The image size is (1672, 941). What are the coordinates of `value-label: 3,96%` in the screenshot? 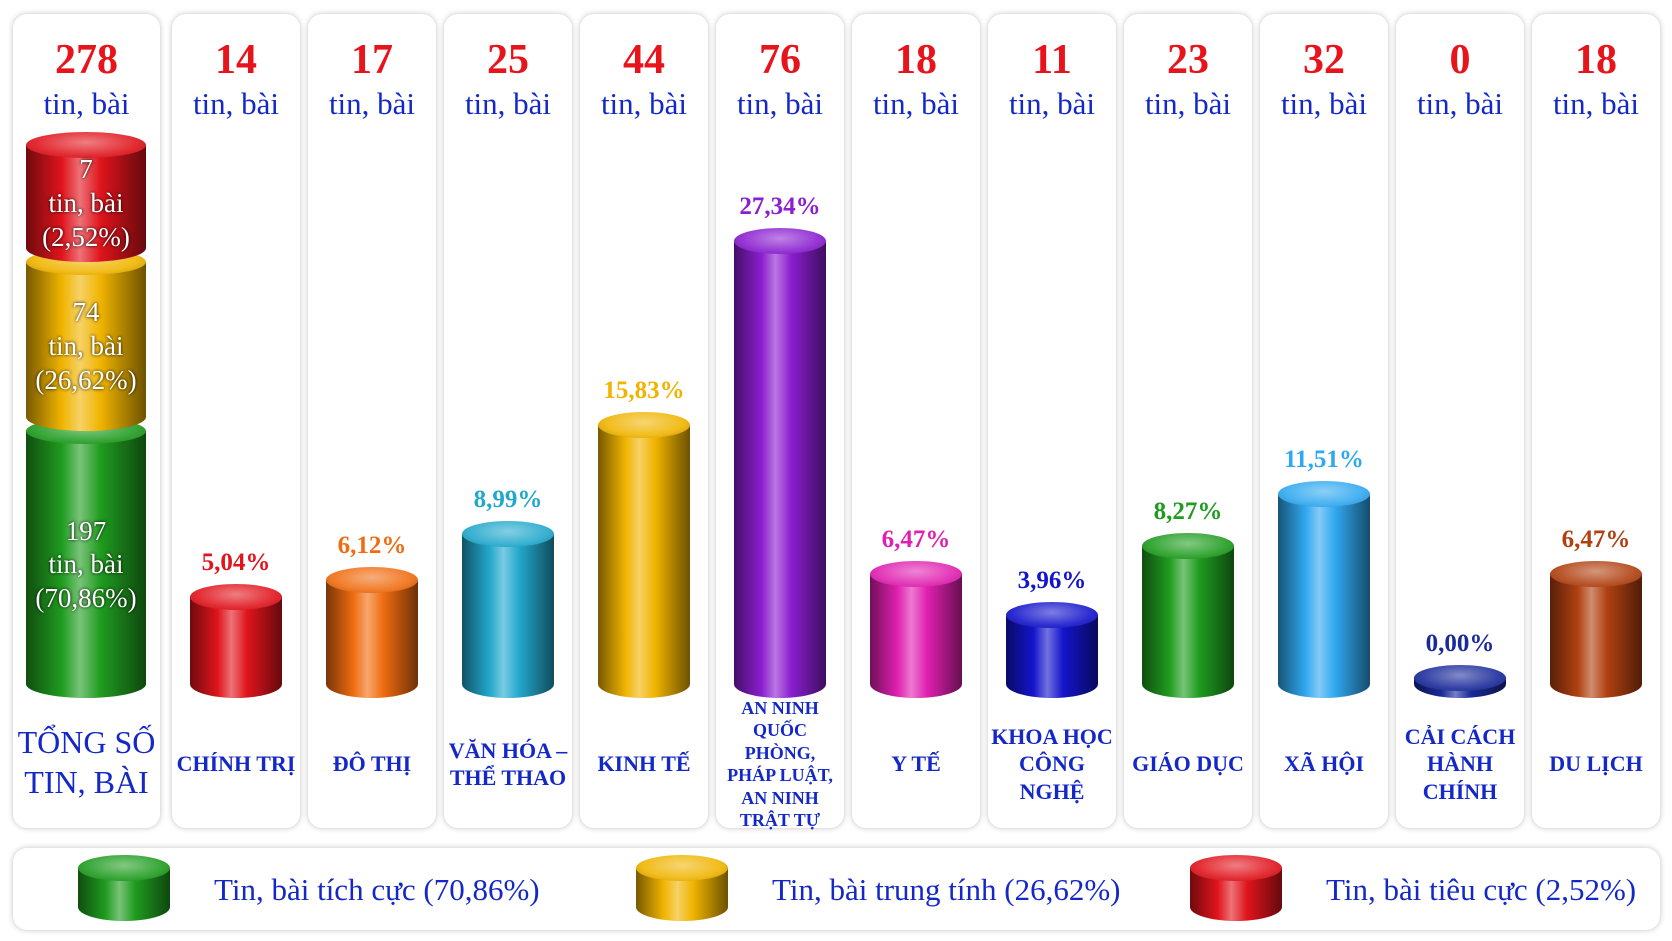 It's located at (1052, 580).